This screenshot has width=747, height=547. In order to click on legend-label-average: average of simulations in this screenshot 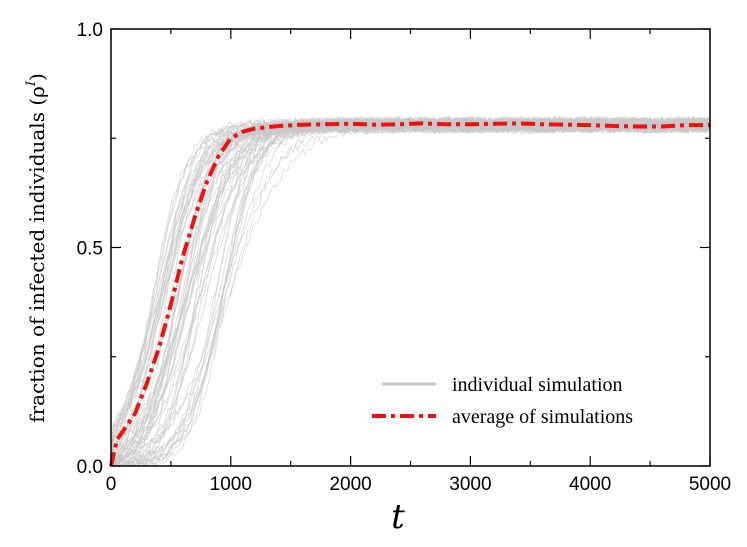, I will do `click(542, 417)`.